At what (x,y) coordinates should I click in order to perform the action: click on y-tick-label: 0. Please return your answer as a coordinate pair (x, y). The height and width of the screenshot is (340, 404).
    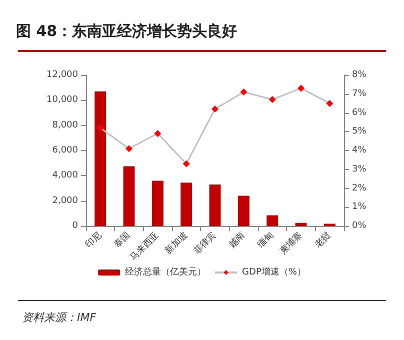
    Looking at the image, I should click on (75, 226).